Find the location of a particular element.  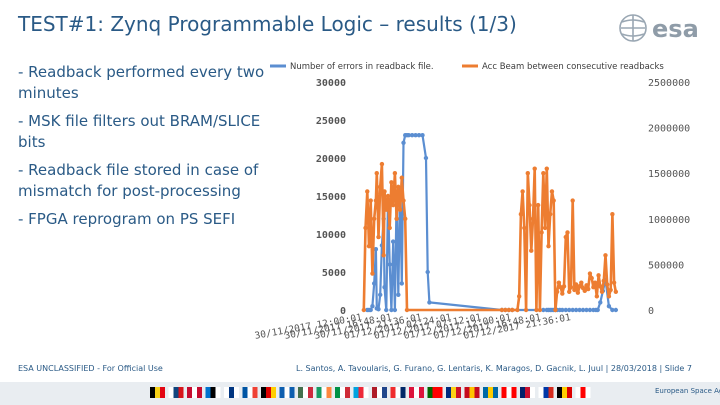

y-left-tick-label: 20000 is located at coordinates (331, 159).